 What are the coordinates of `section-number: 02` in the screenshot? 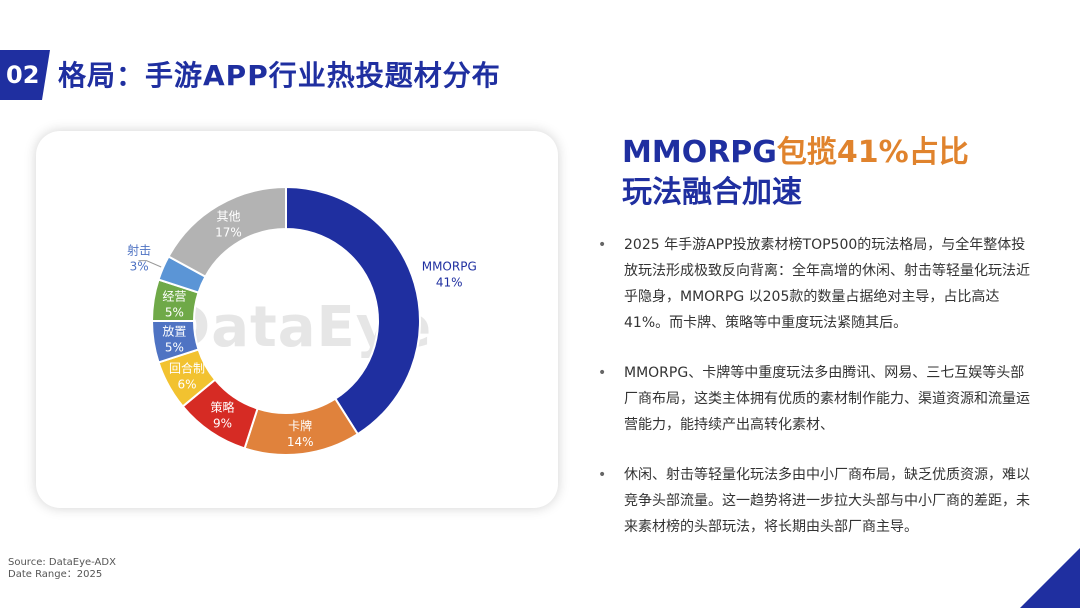 It's located at (23, 75).